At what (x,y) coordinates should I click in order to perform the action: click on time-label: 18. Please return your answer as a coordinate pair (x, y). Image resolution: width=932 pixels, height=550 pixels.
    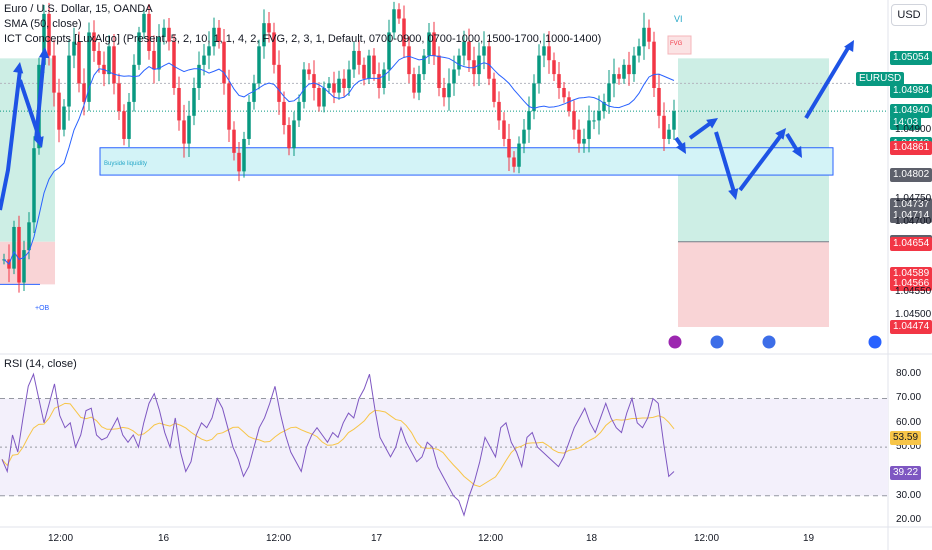
    Looking at the image, I should click on (592, 538).